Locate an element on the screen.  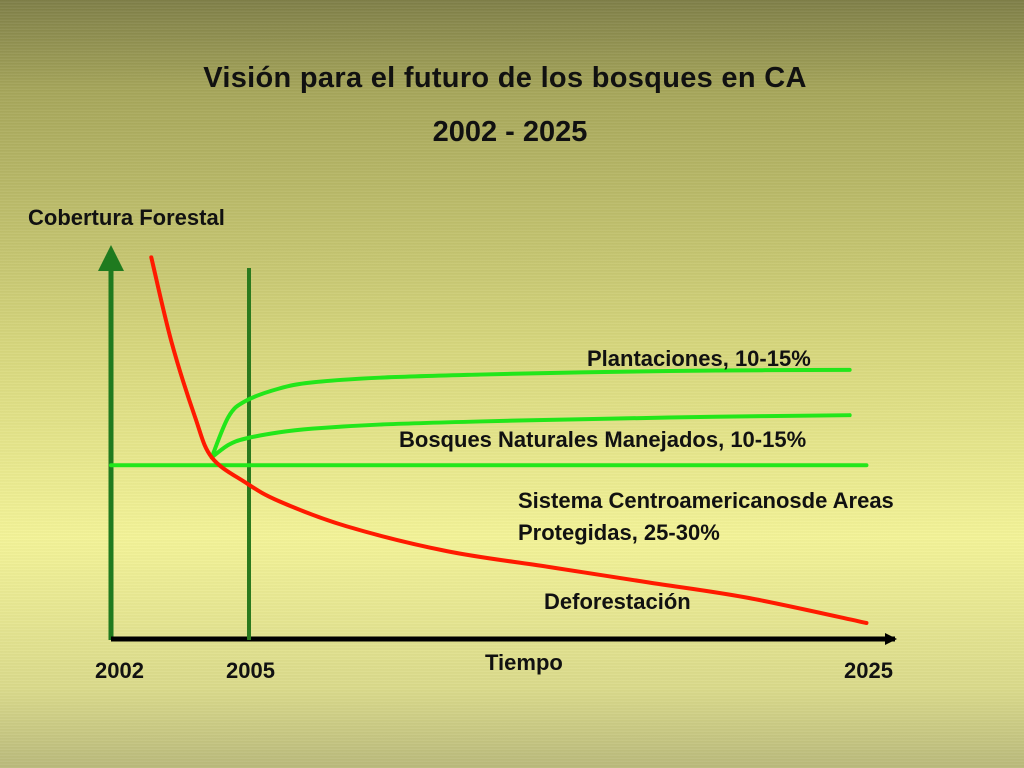
chart-subtitle: 2002 - 2025 is located at coordinates (510, 132).